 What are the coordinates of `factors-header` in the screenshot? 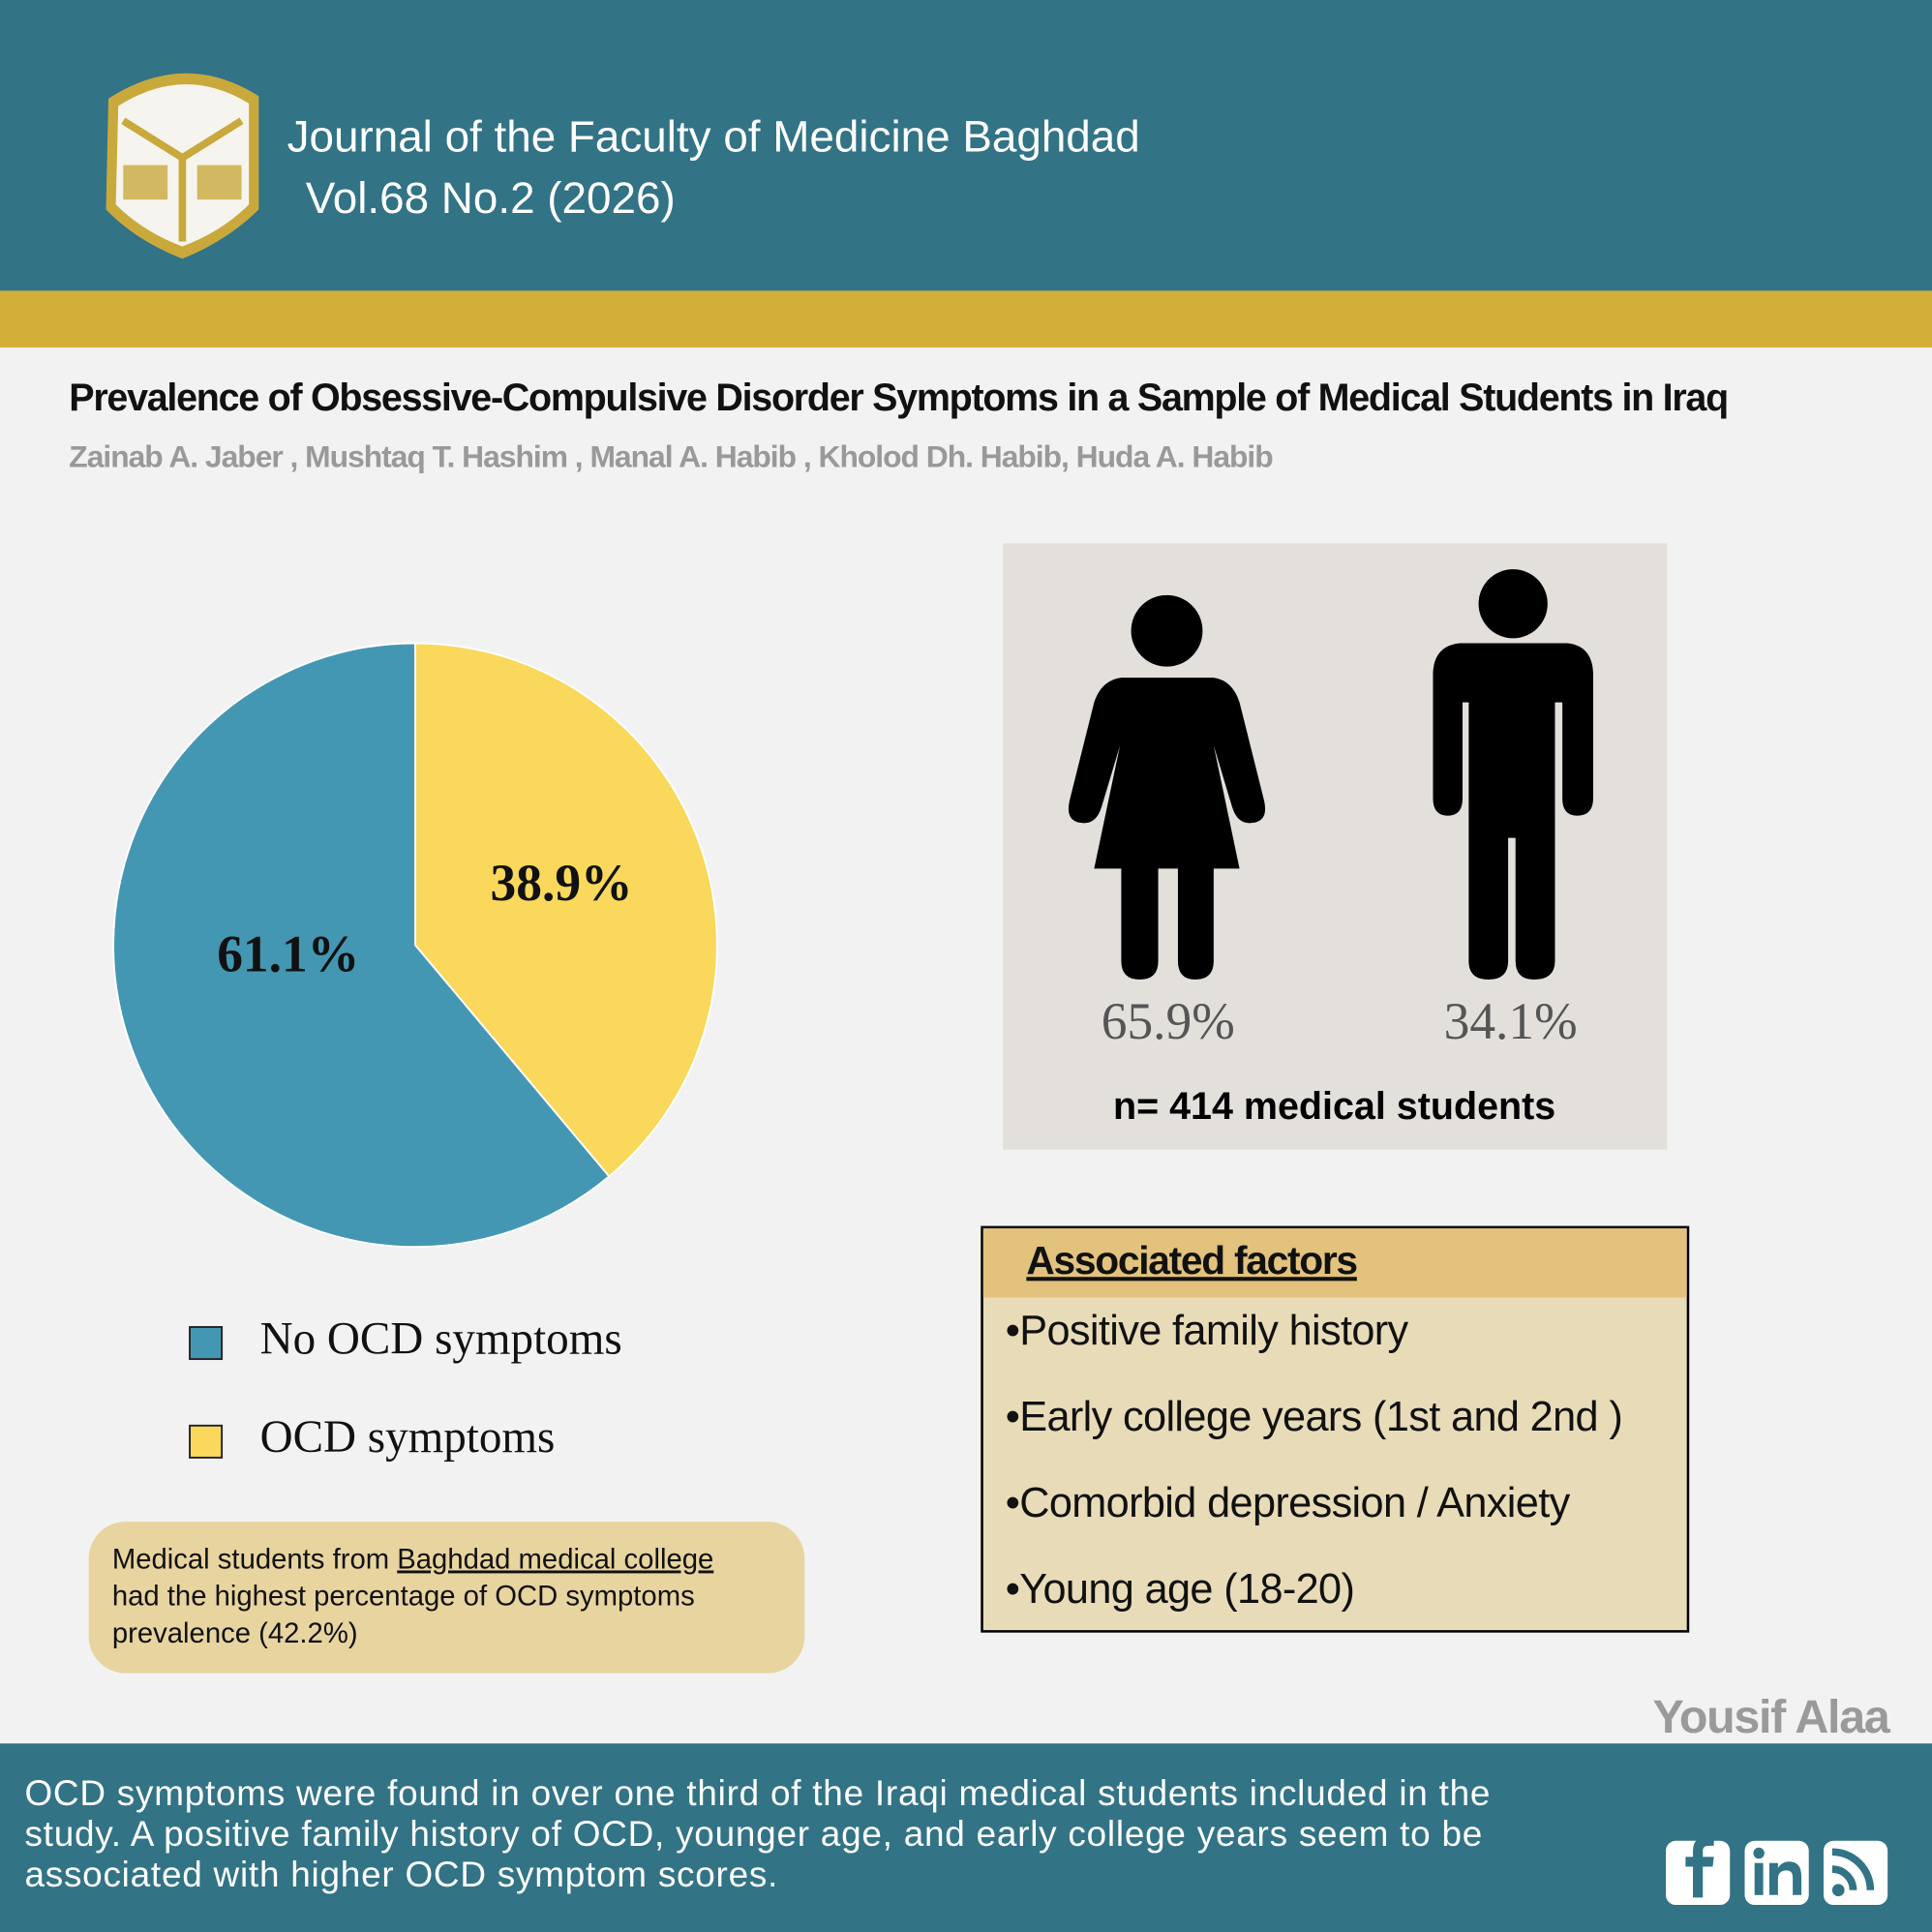 It's located at (1334, 1263).